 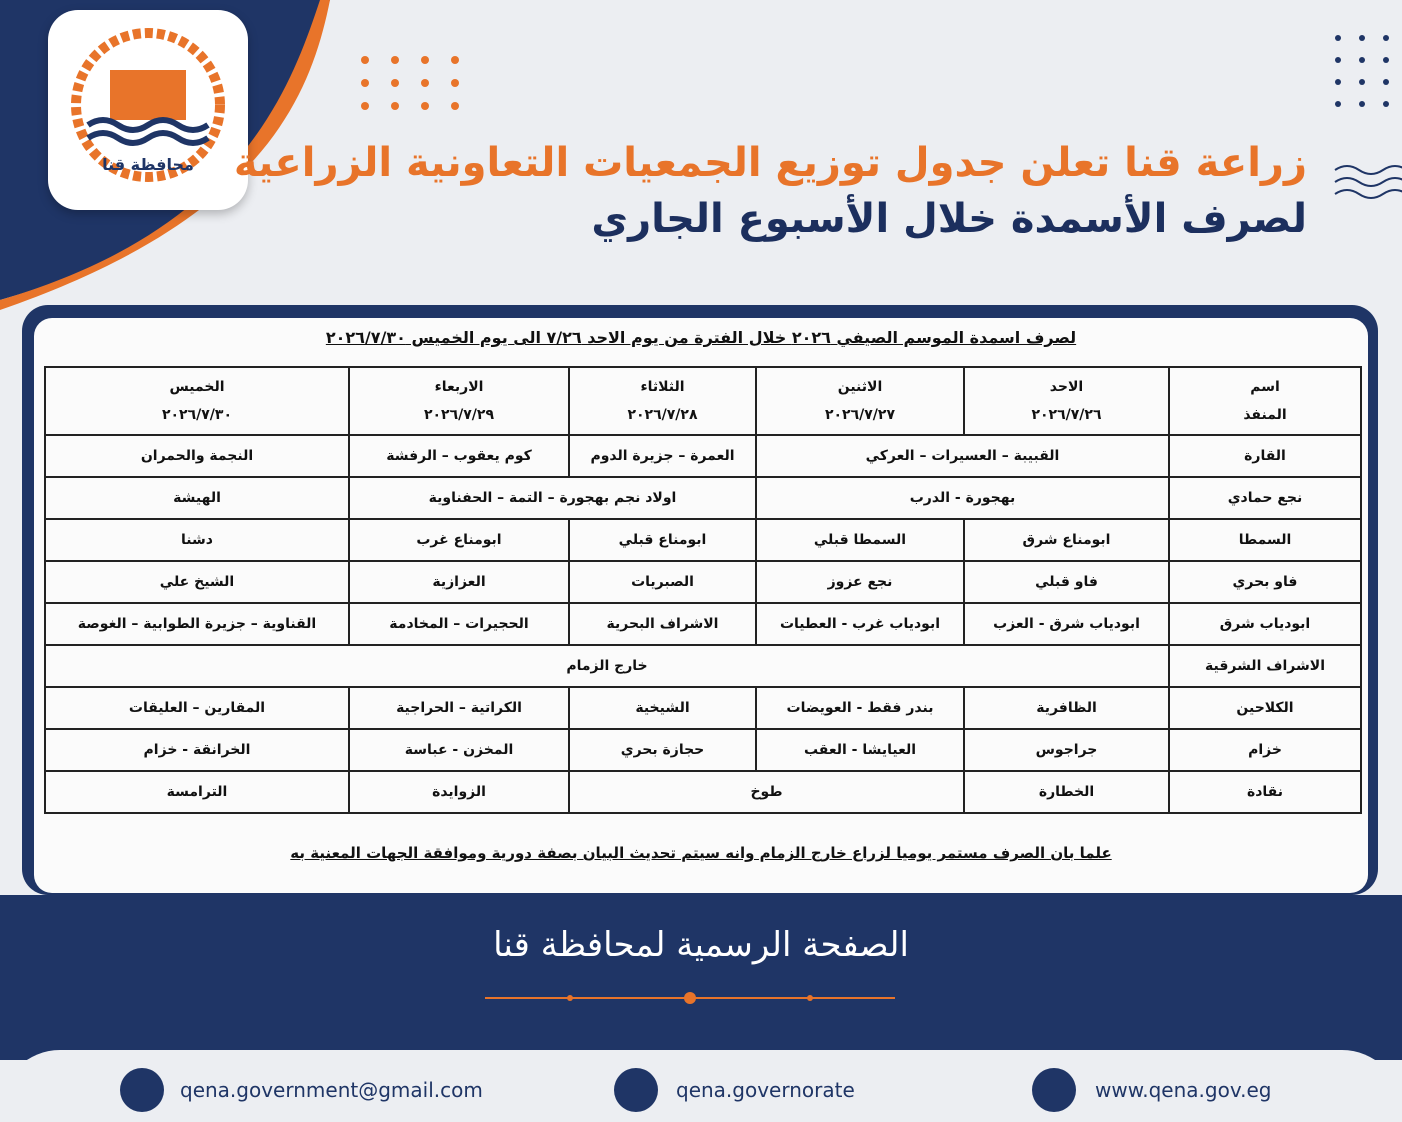 What do you see at coordinates (1054, 1090) in the screenshot?
I see `web-icon` at bounding box center [1054, 1090].